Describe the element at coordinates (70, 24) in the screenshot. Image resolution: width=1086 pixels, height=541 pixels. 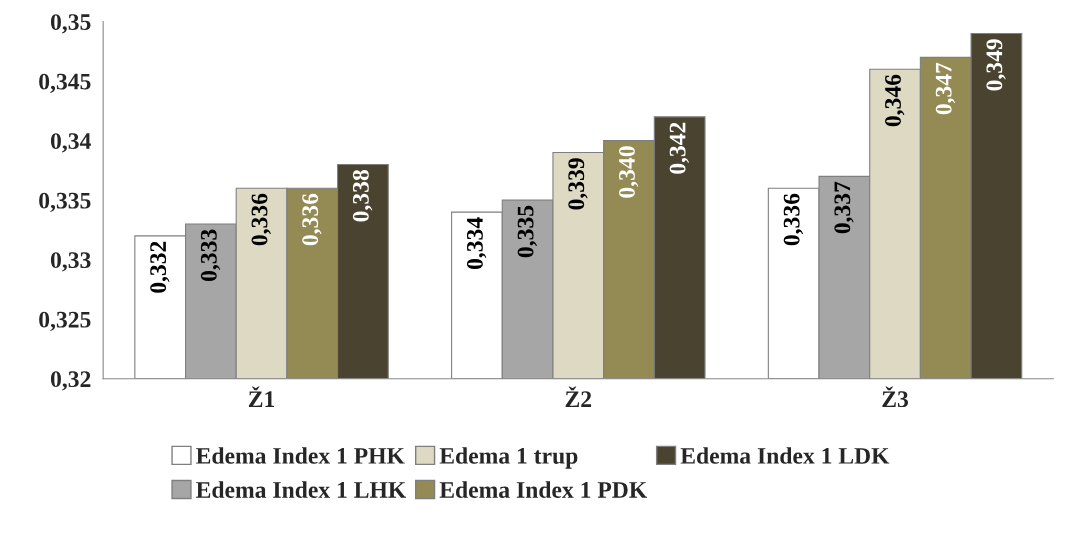
I see `y-tick-label: 0,35` at that location.